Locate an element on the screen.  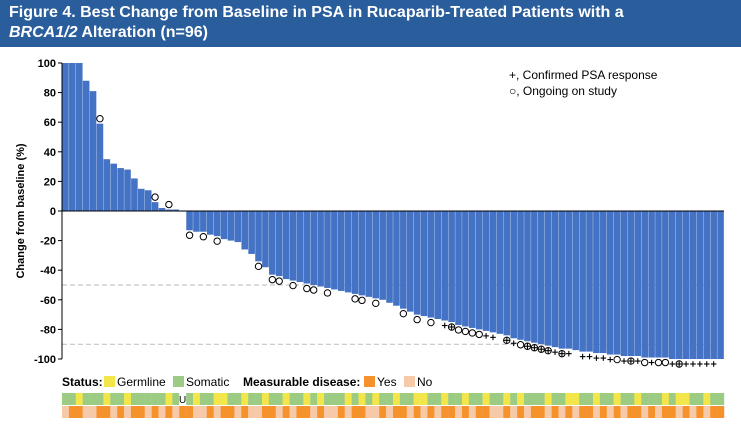
legend-ongoing: ○, Ongoing on study is located at coordinates (563, 91).